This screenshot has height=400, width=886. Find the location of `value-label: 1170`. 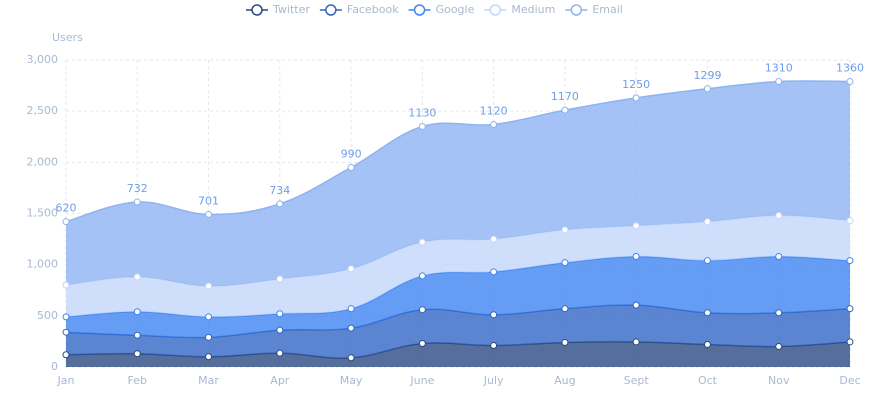

value-label: 1170 is located at coordinates (565, 96).